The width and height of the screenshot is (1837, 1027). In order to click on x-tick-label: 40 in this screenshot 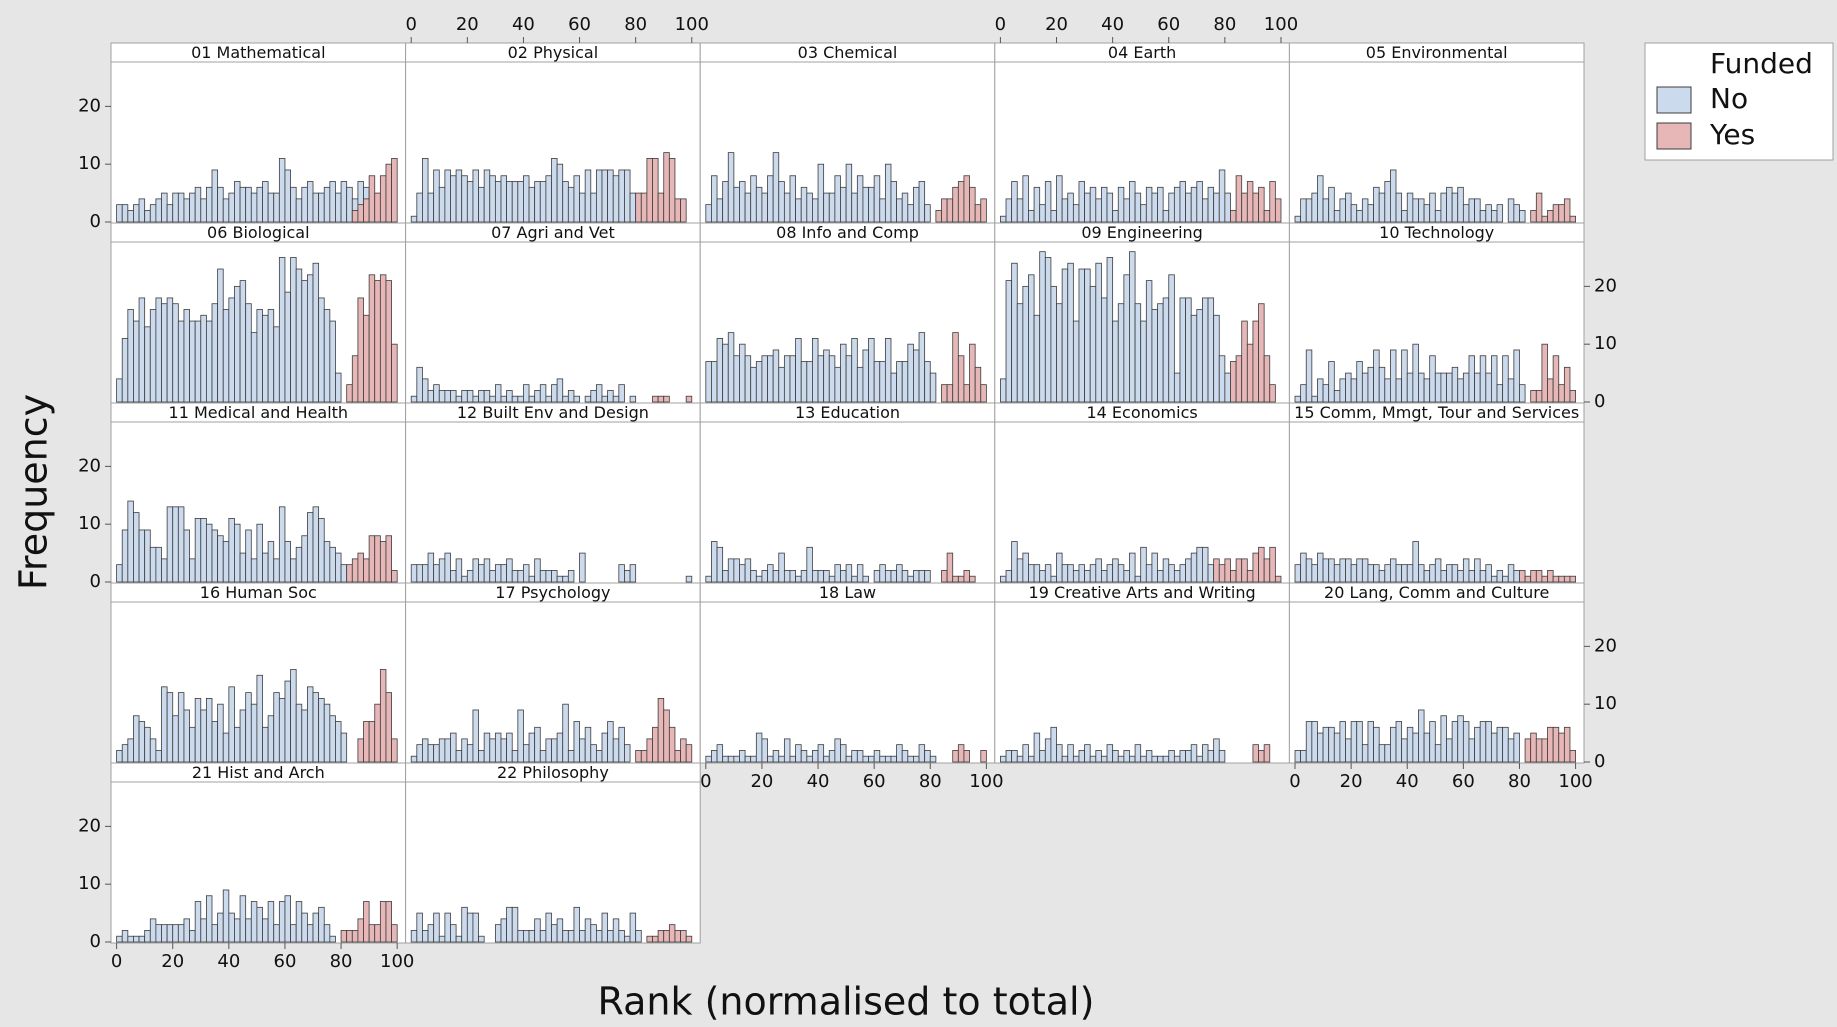, I will do `click(228, 961)`.